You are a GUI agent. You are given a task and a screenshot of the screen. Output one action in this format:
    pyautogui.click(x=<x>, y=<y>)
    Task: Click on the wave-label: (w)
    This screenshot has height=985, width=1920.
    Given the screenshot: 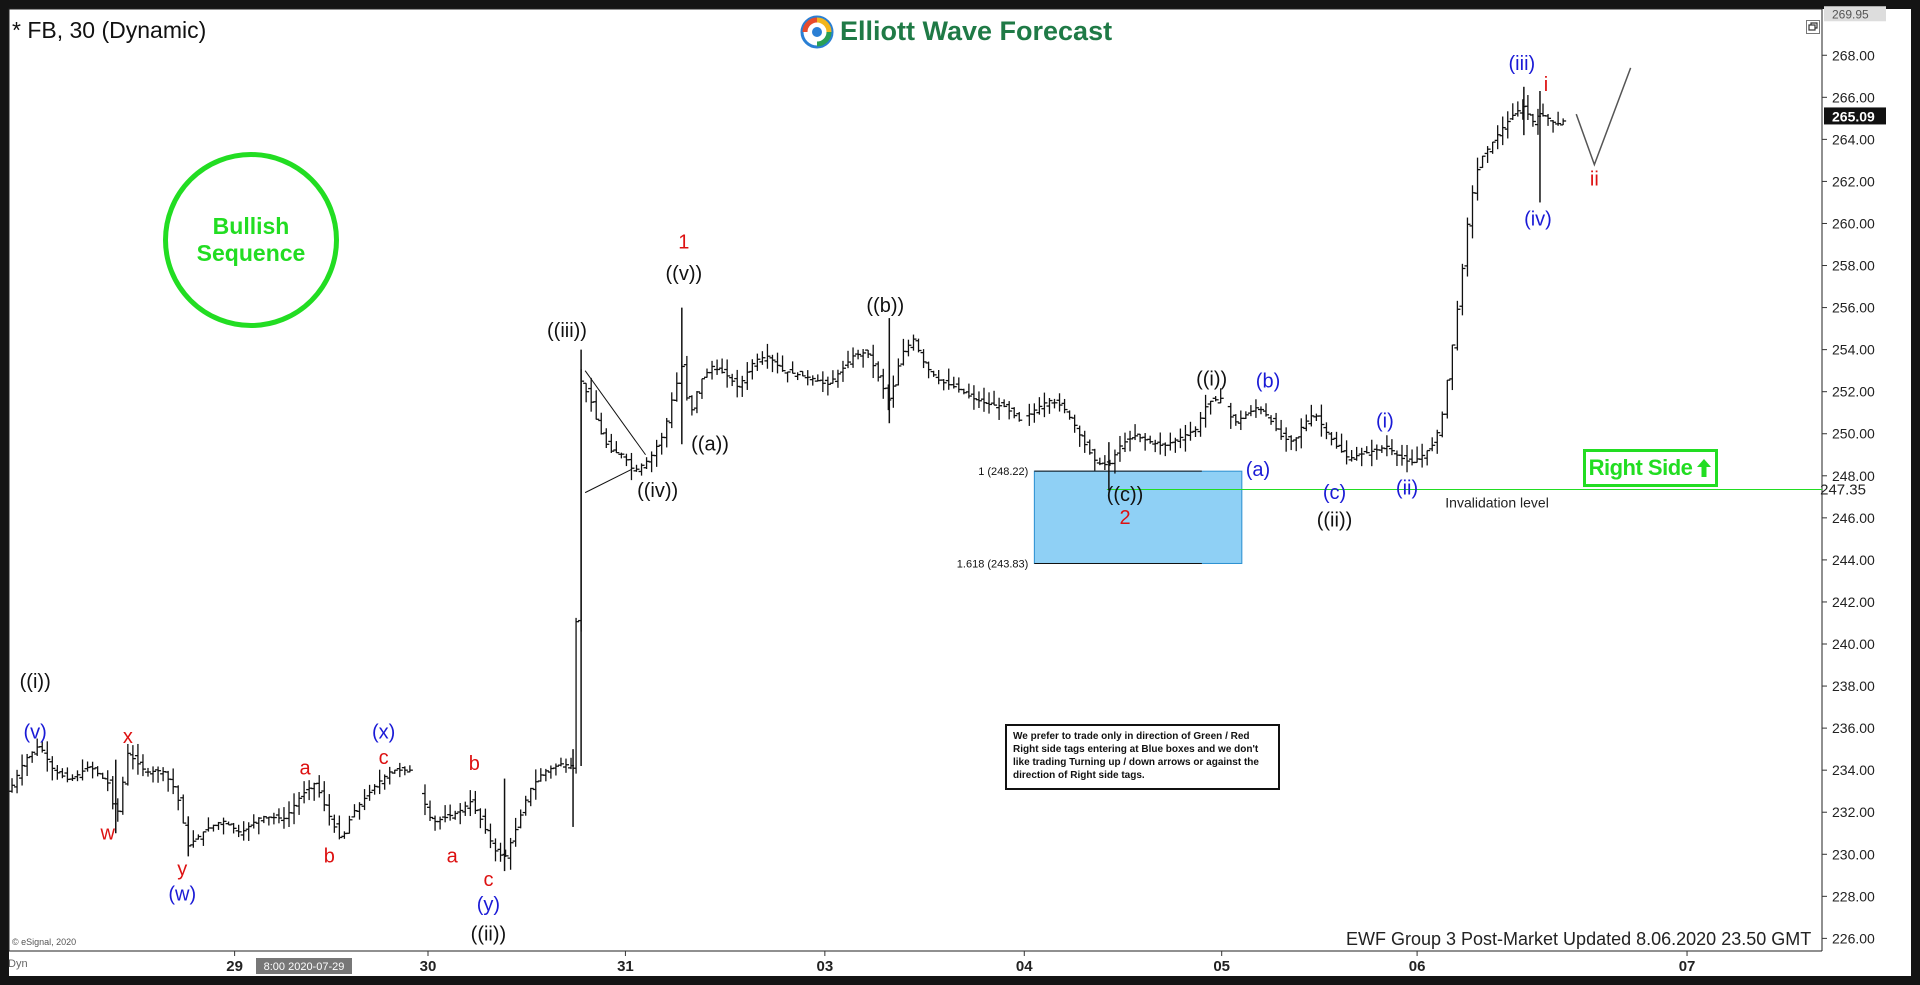 What is the action you would take?
    pyautogui.click(x=182, y=895)
    